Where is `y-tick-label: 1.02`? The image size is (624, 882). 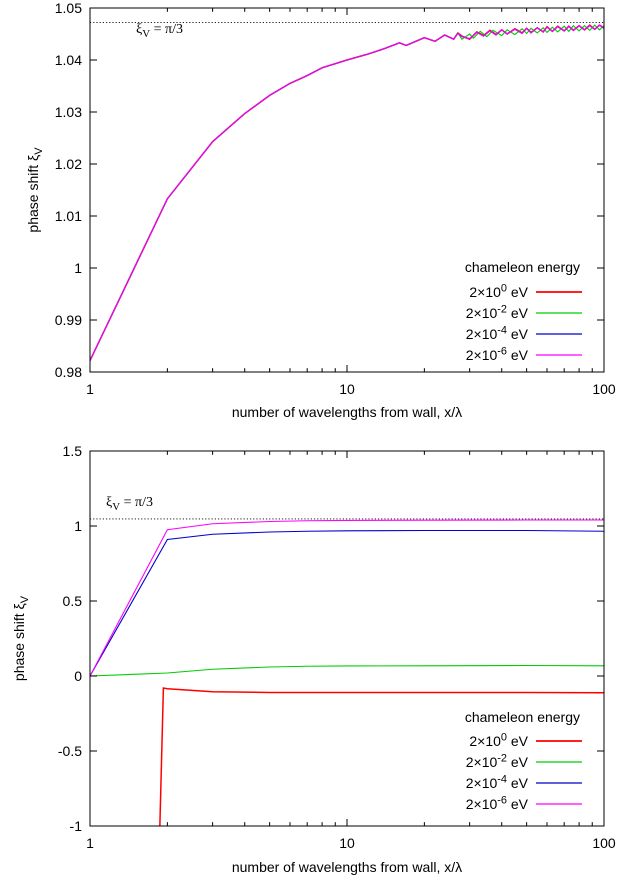
y-tick-label: 1.02 is located at coordinates (68, 164).